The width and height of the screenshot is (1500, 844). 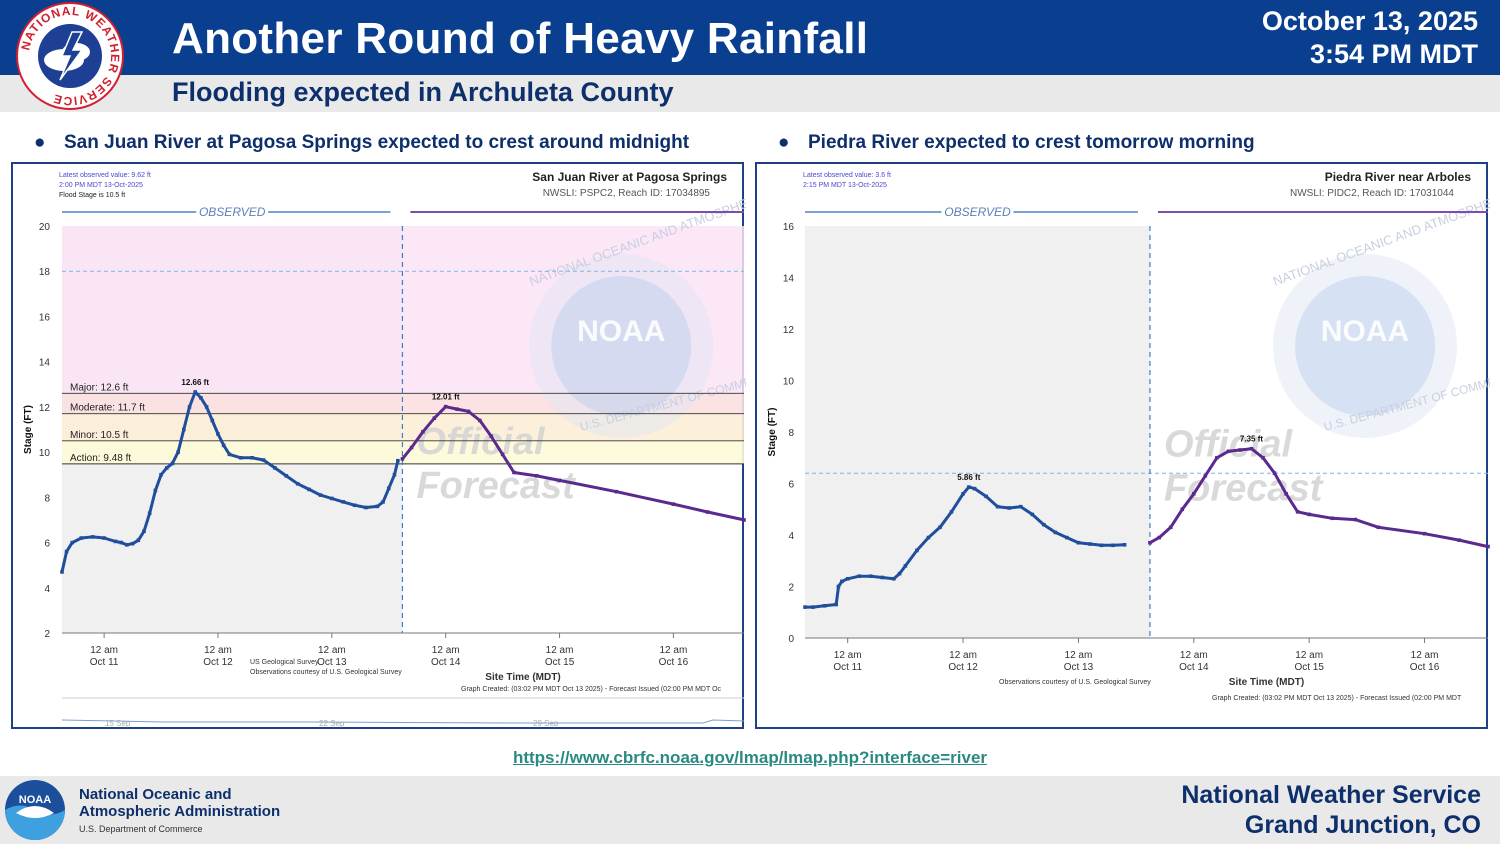 What do you see at coordinates (963, 667) in the screenshot?
I see `x-tick-label-date: Oct 12` at bounding box center [963, 667].